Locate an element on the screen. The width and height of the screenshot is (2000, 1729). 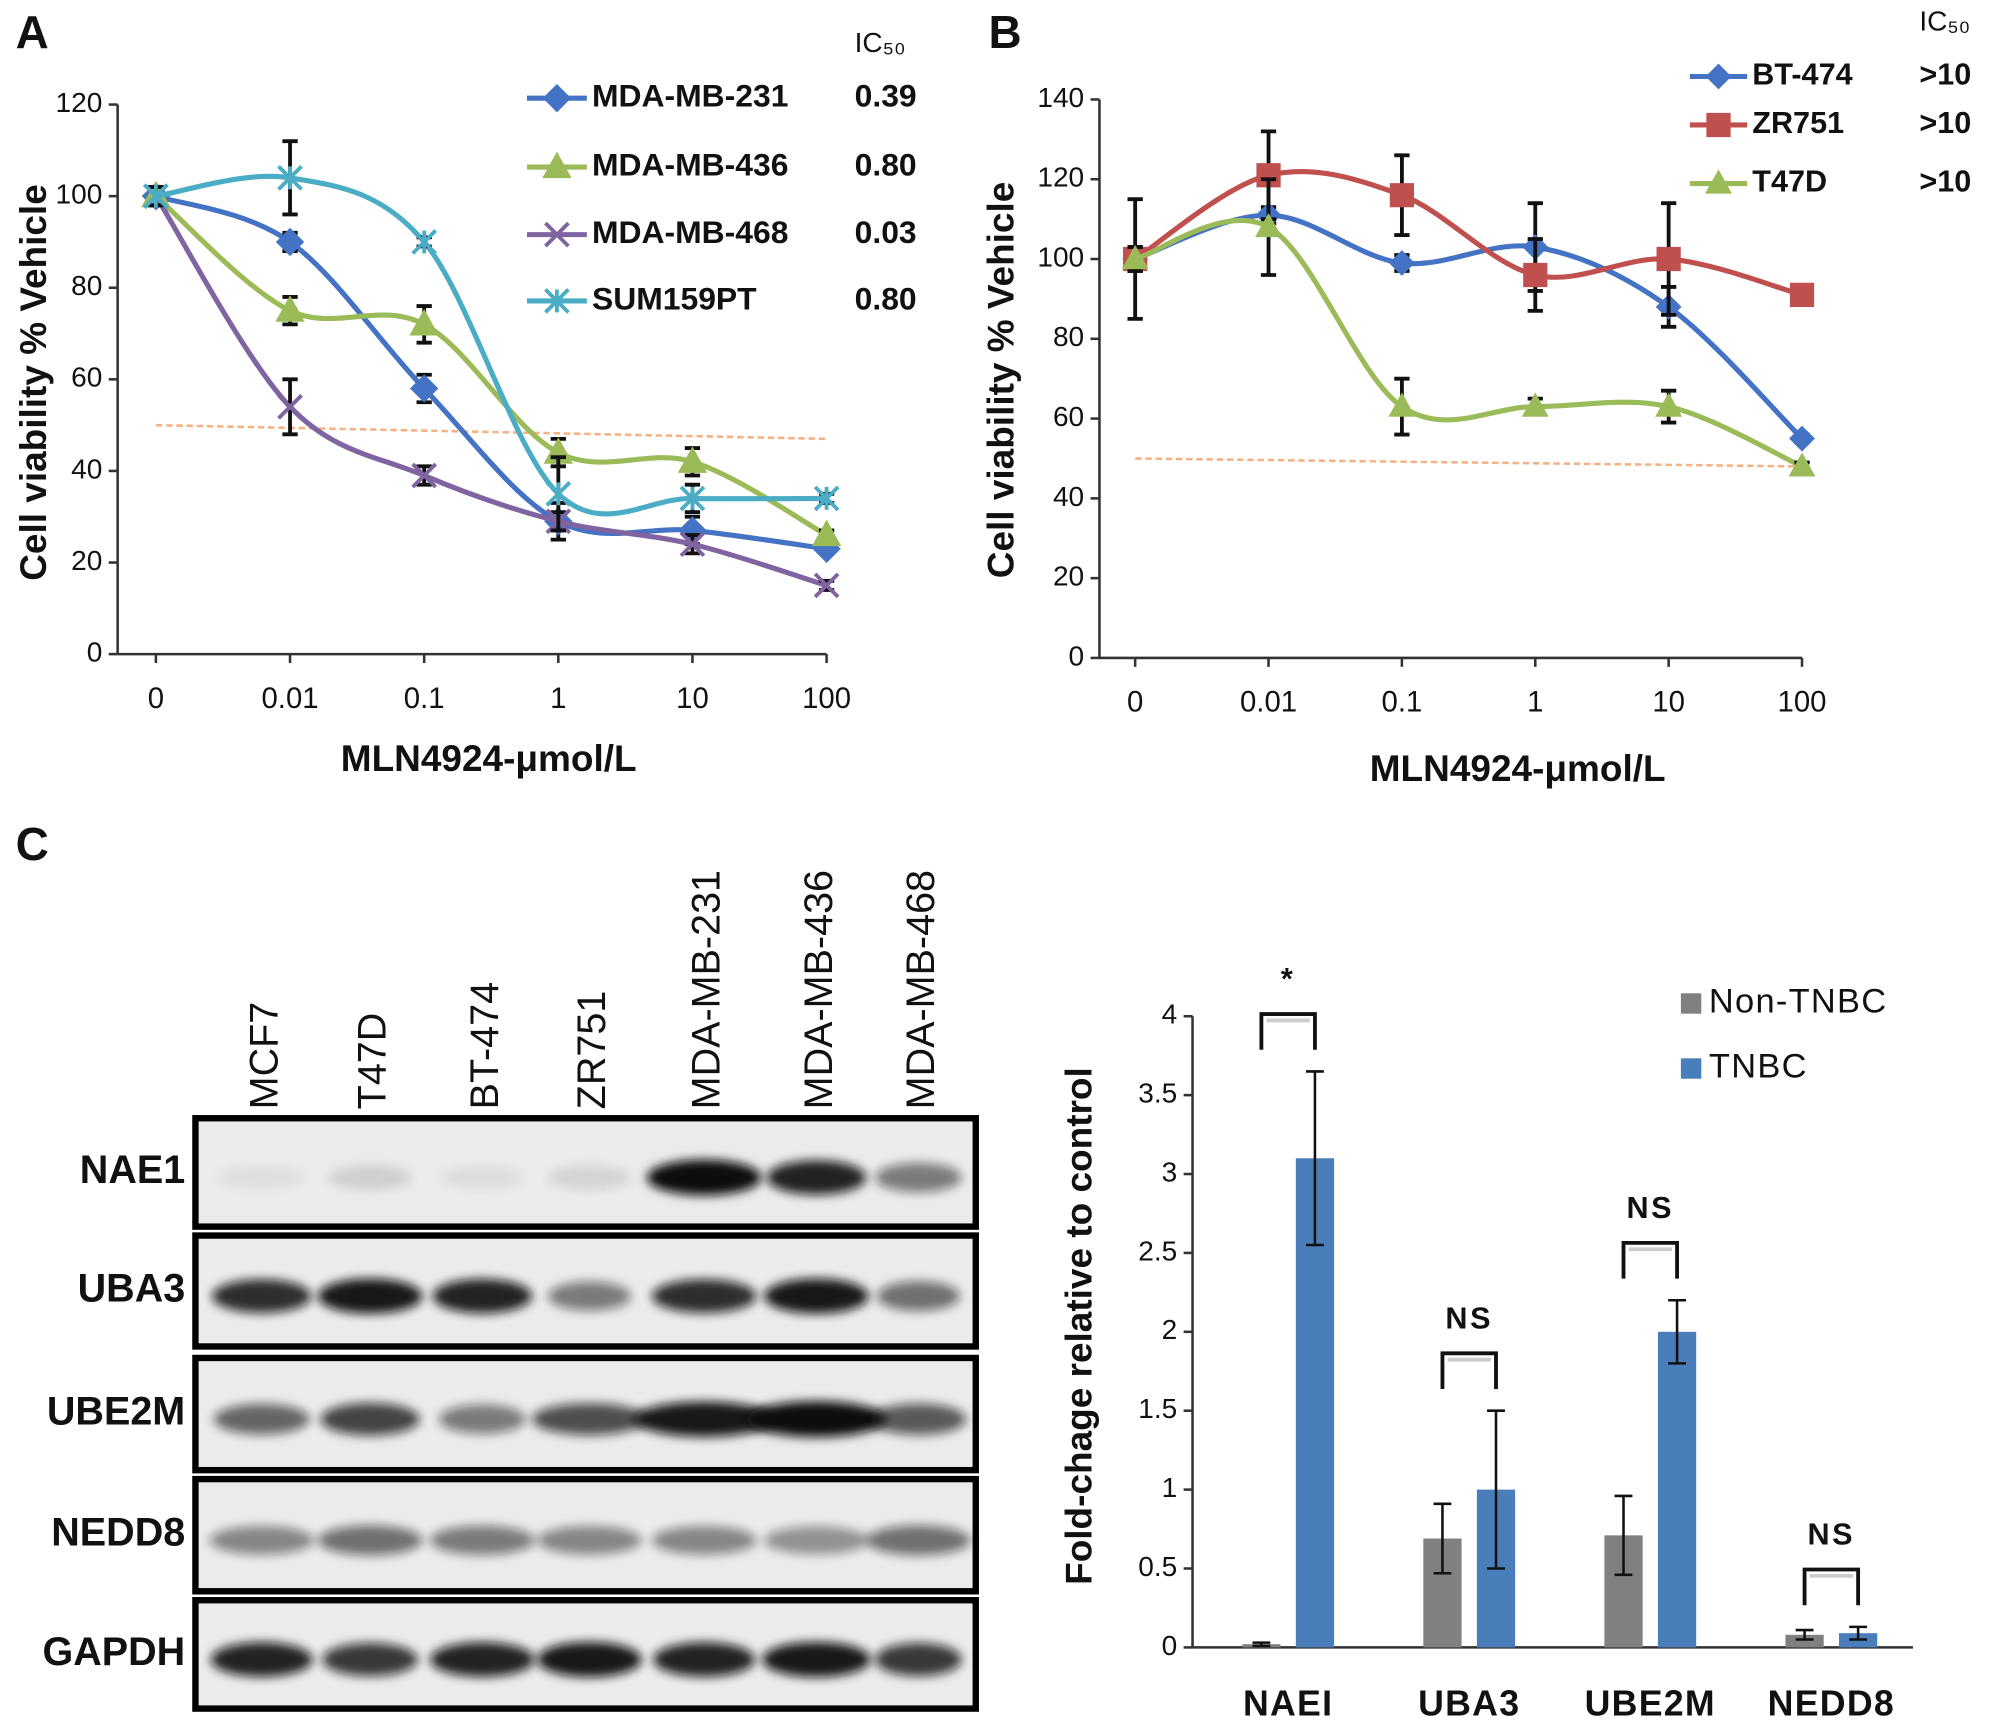
lane-label: MDA-MB-436 is located at coordinates (819, 989).